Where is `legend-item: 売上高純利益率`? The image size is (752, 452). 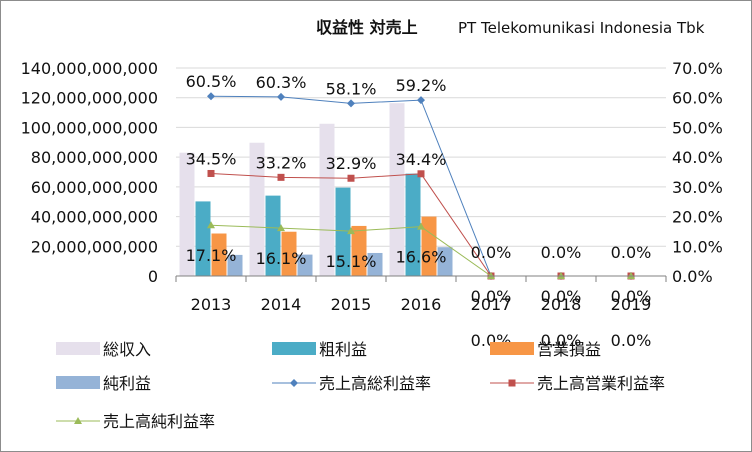 legend-item: 売上高純利益率 is located at coordinates (135, 421).